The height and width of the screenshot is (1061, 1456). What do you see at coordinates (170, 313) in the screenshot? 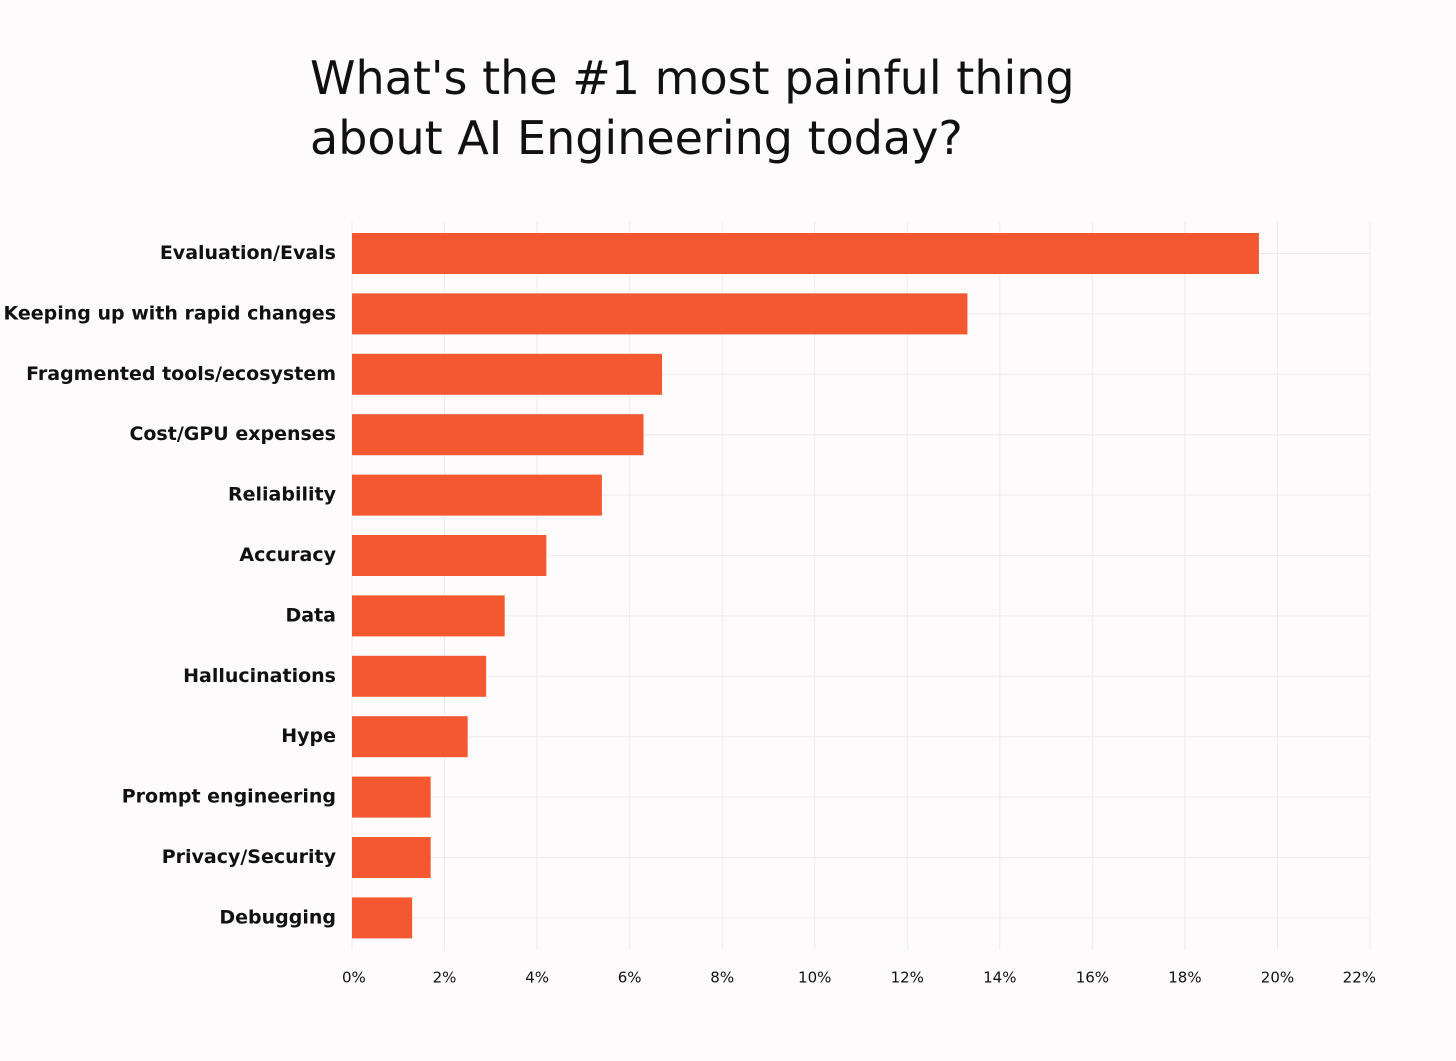
I see `category-label: Keeping up with rapid changes` at bounding box center [170, 313].